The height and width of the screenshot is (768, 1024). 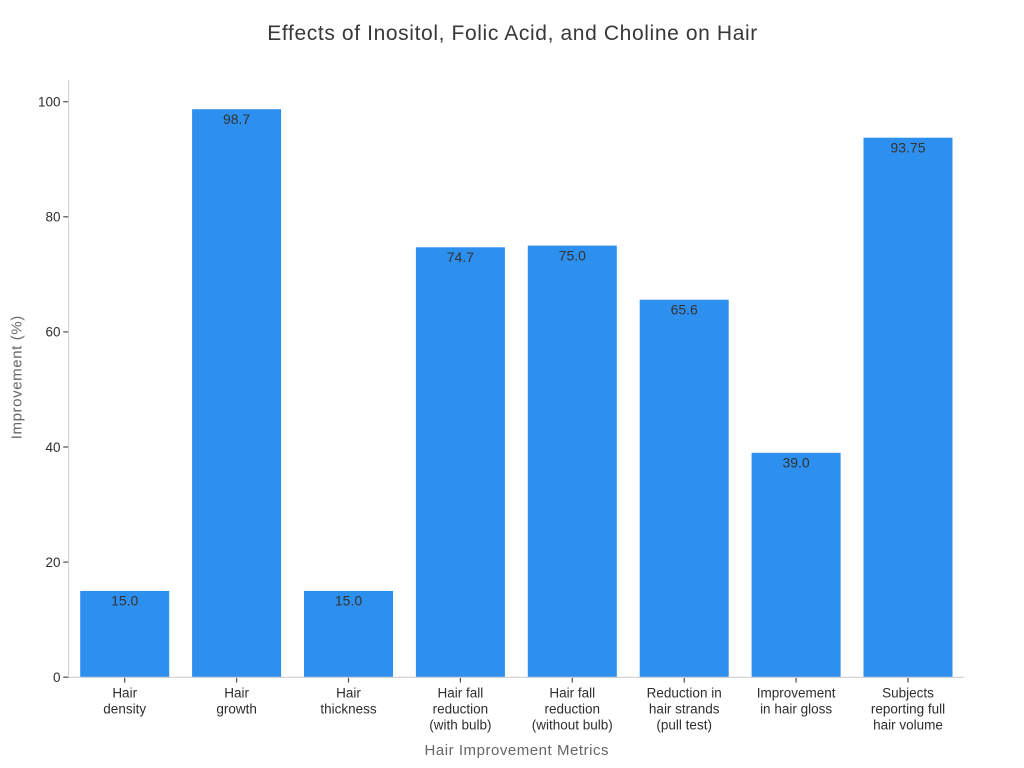 What do you see at coordinates (52, 332) in the screenshot?
I see `svg-text: 60` at bounding box center [52, 332].